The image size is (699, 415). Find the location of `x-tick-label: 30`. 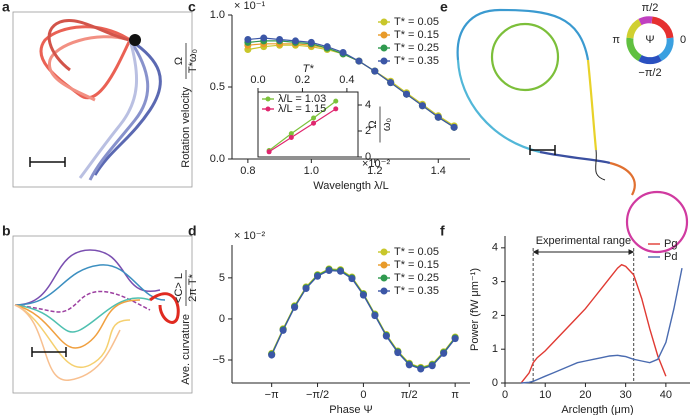

x-tick-label: 30 is located at coordinates (626, 395).